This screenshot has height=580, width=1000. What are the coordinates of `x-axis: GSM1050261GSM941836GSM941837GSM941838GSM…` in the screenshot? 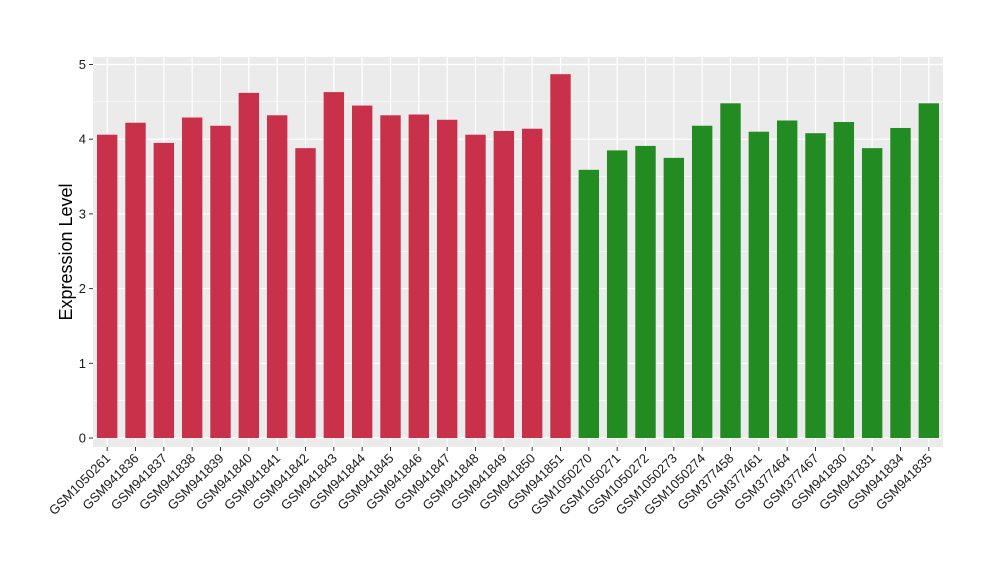 It's located at (490, 482).